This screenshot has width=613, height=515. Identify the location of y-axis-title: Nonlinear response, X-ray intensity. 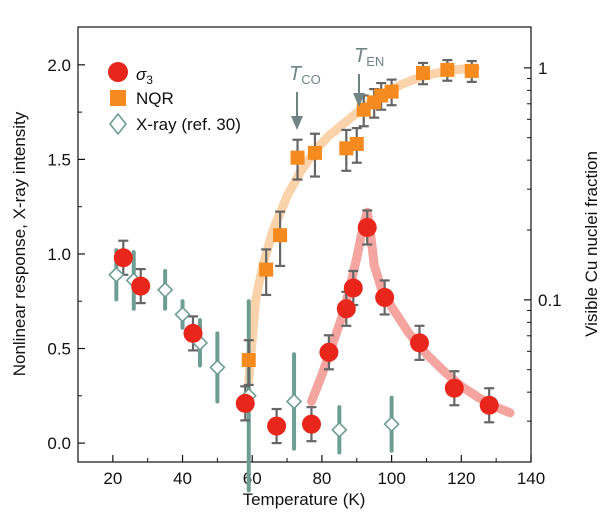
(19, 243).